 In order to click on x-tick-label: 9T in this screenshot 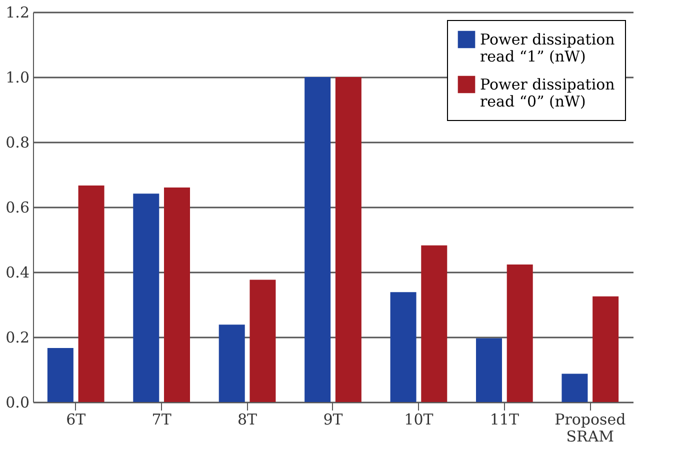, I will do `click(333, 419)`.